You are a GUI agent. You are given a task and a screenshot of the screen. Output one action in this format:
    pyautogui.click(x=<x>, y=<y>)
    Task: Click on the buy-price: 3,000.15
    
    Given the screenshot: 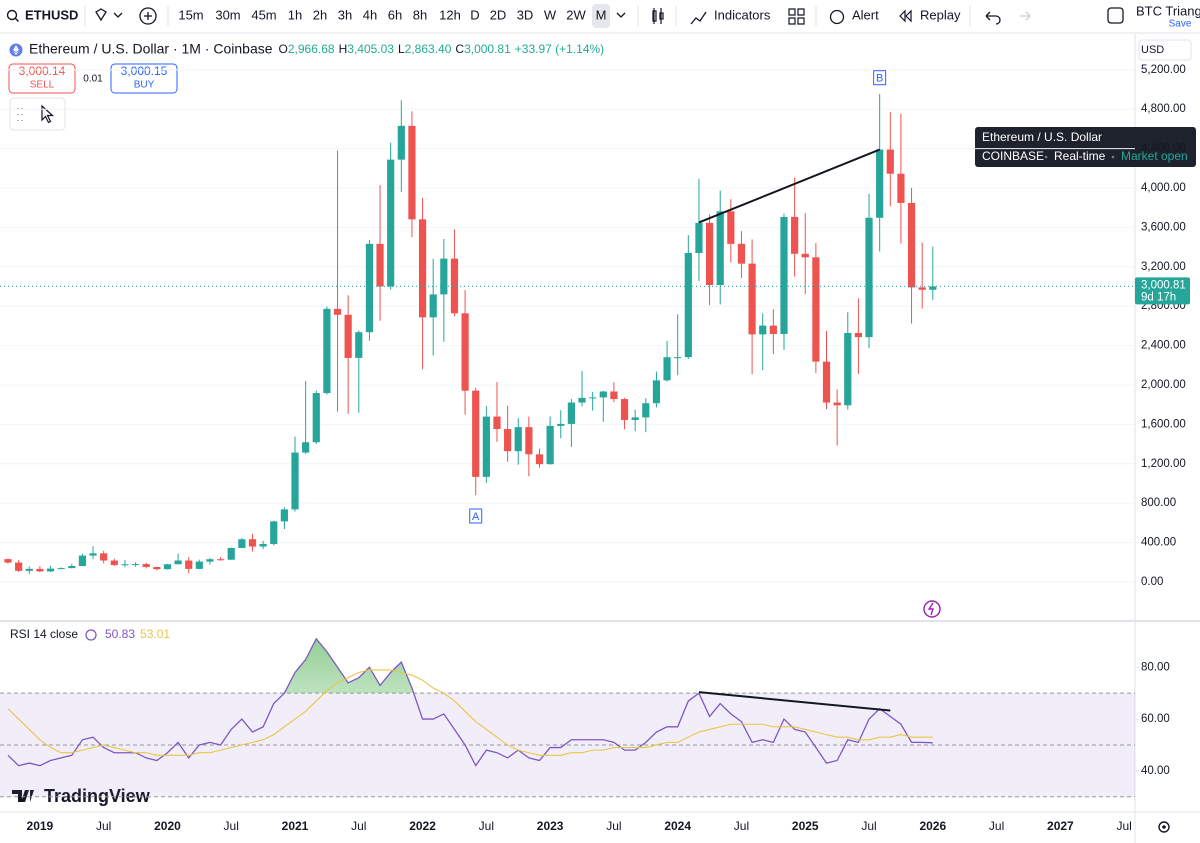 What is the action you would take?
    pyautogui.click(x=144, y=71)
    